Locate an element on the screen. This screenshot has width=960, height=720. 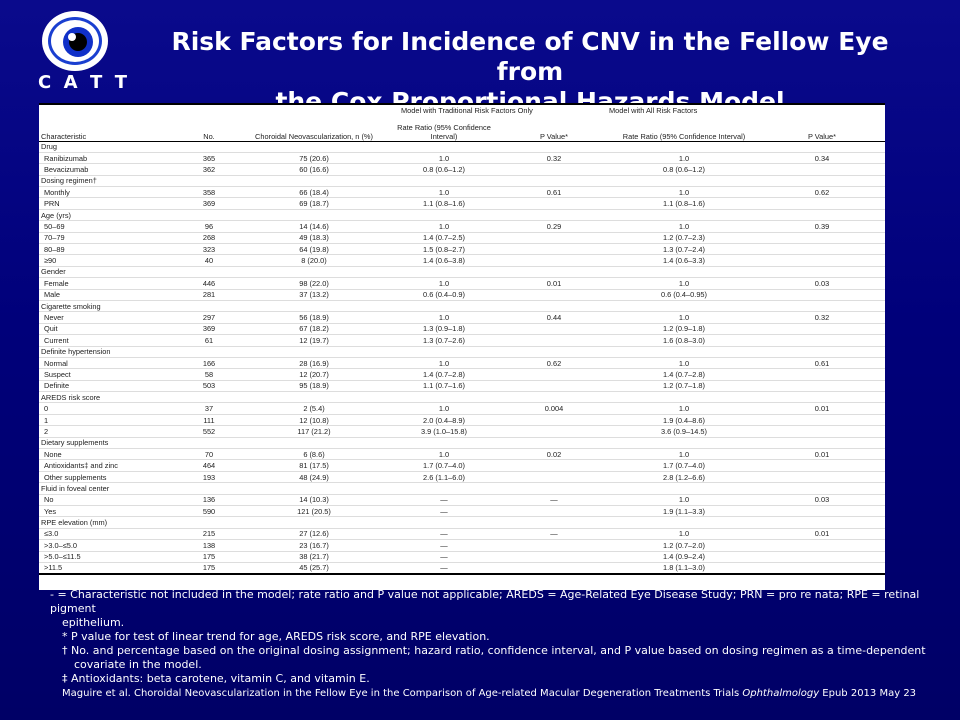
table-cell: 0.01 is located at coordinates (554, 283).